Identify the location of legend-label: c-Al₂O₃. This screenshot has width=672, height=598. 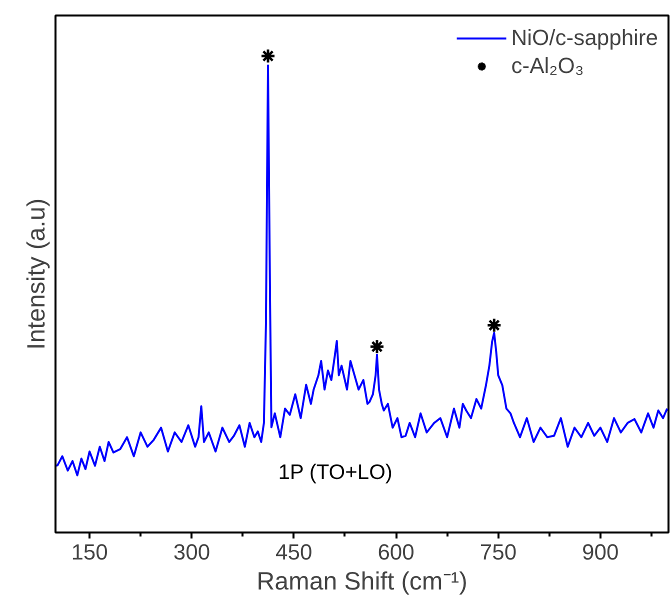
(547, 66).